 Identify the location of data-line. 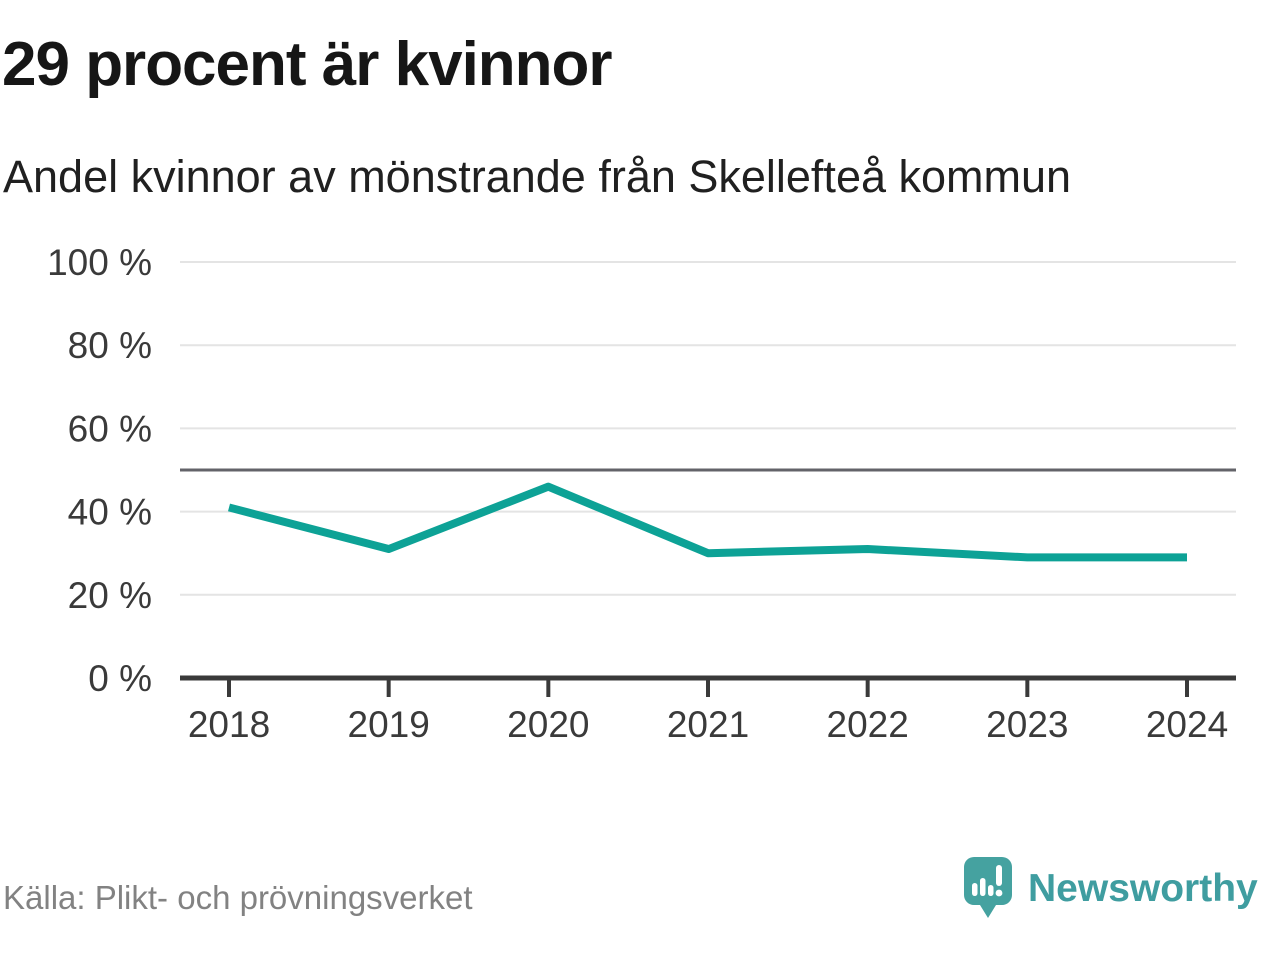
(707, 522).